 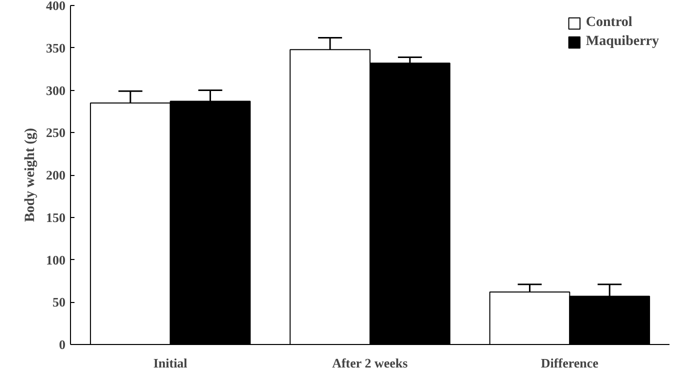 What do you see at coordinates (62, 344) in the screenshot?
I see `y-tick-label: 0` at bounding box center [62, 344].